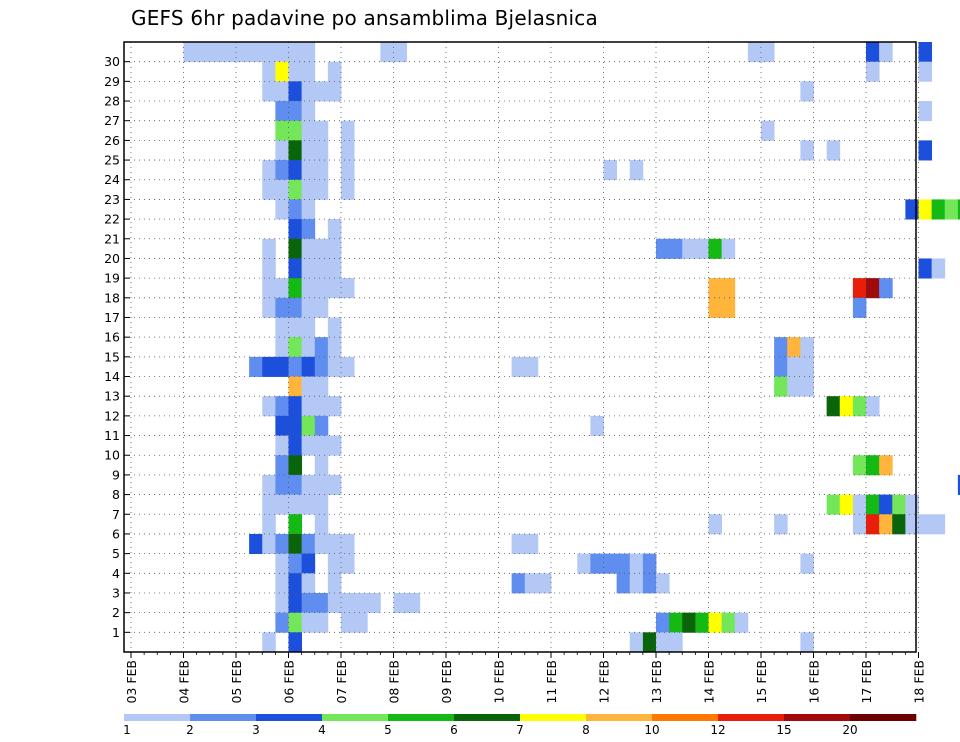 Image resolution: width=960 pixels, height=742 pixels. What do you see at coordinates (112, 278) in the screenshot?
I see `y-tick-label: 19` at bounding box center [112, 278].